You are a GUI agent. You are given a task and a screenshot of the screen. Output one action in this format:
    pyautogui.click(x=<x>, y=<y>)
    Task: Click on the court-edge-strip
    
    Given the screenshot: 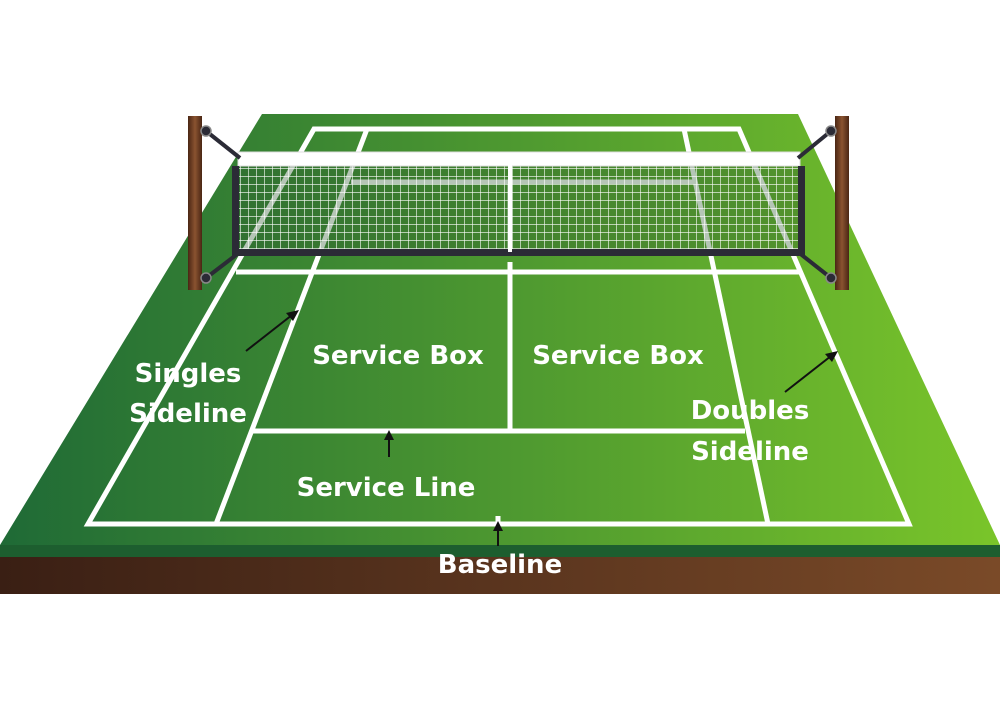 What is the action you would take?
    pyautogui.click(x=500, y=551)
    